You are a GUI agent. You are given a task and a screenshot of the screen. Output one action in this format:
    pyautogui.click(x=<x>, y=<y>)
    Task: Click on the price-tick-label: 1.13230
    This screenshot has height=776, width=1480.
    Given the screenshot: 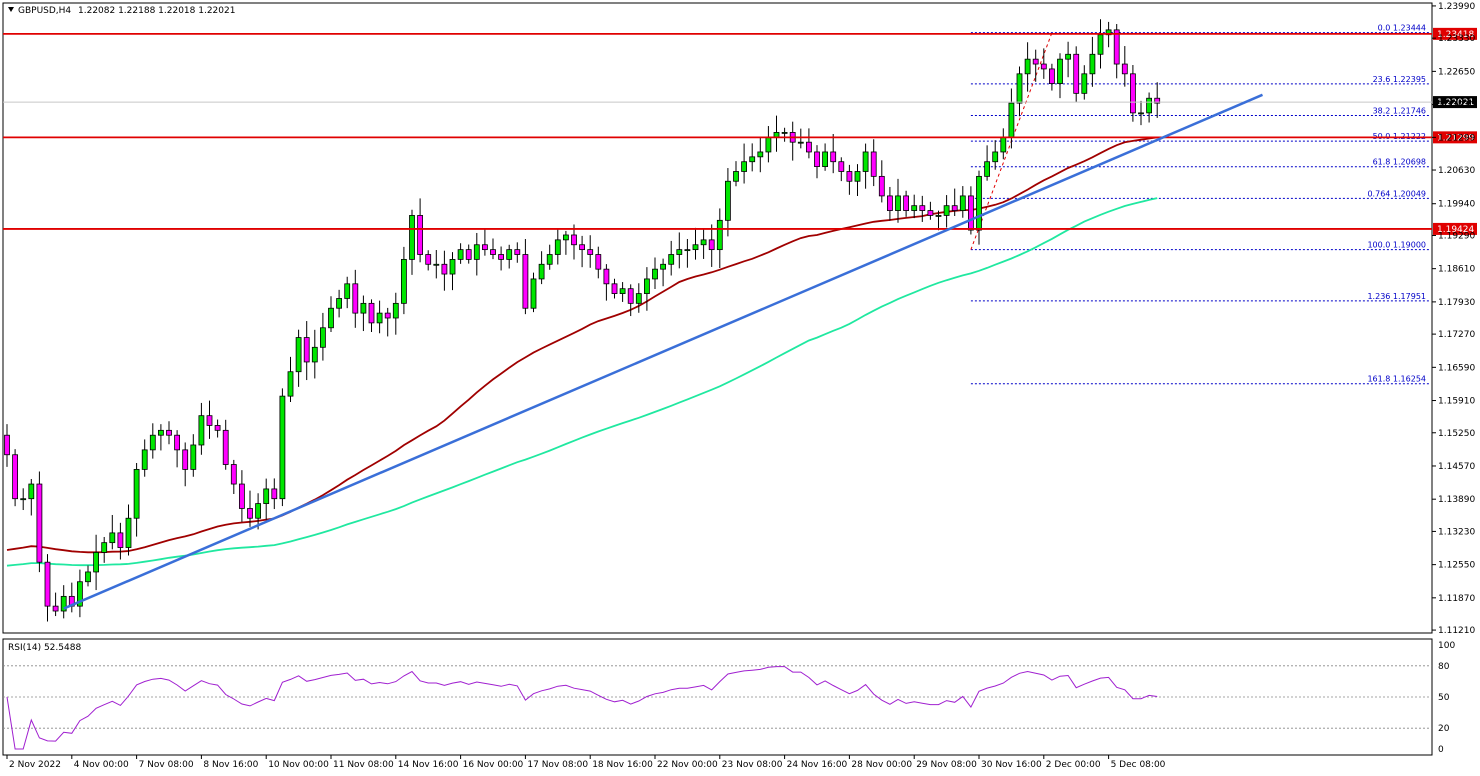 What is the action you would take?
    pyautogui.click(x=1456, y=532)
    